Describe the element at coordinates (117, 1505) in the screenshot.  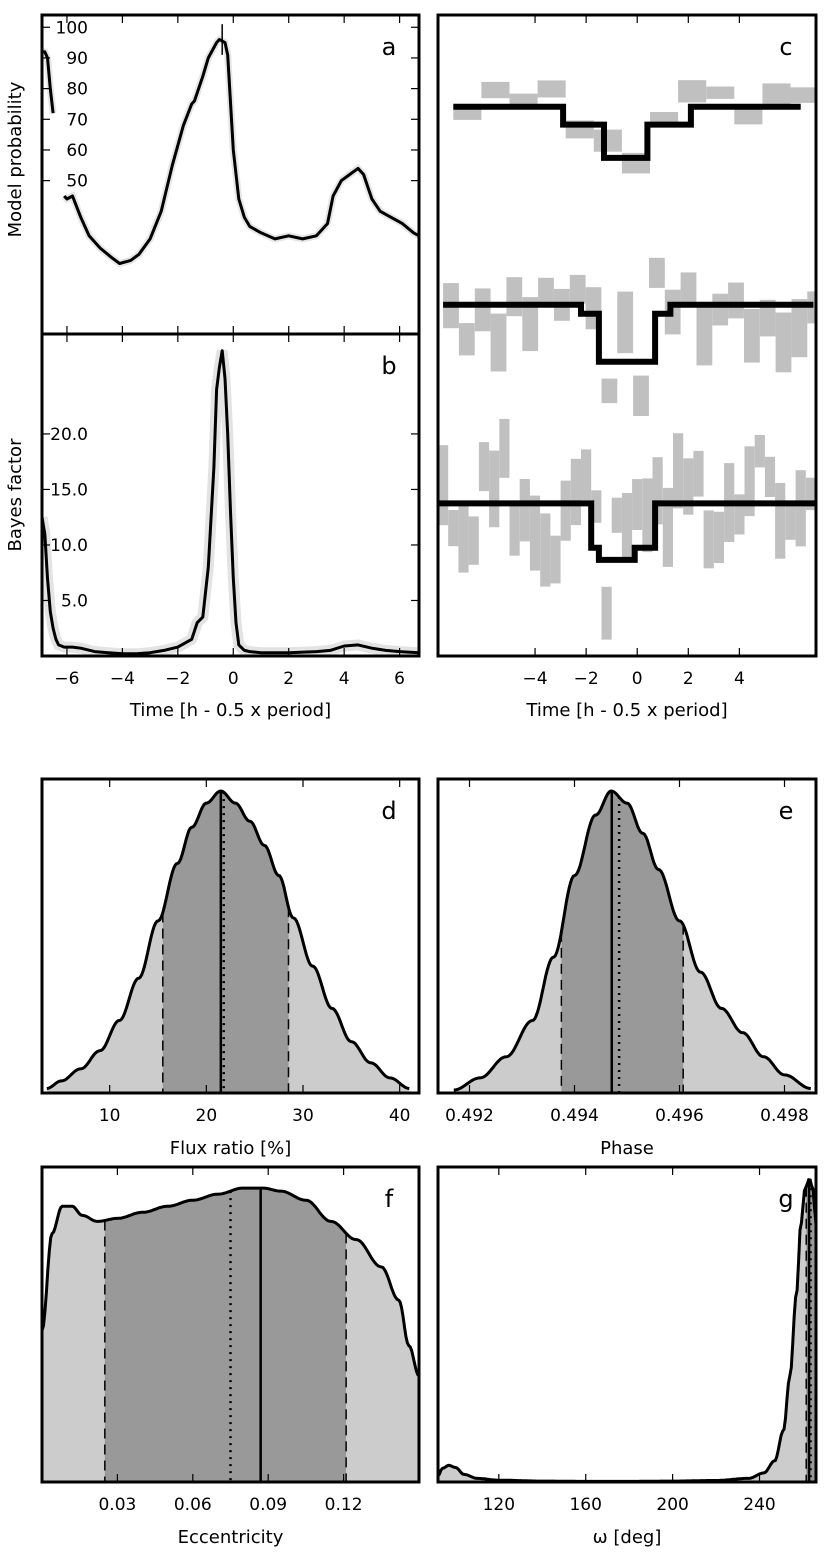
I see `x-tick-label: 0.03` at that location.